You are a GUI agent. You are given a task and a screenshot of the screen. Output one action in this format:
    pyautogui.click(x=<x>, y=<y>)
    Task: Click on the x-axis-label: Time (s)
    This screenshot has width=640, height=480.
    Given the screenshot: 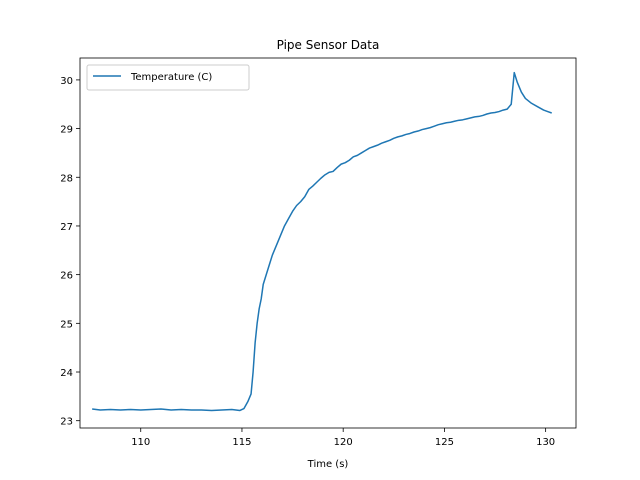 What is the action you would take?
    pyautogui.click(x=328, y=464)
    